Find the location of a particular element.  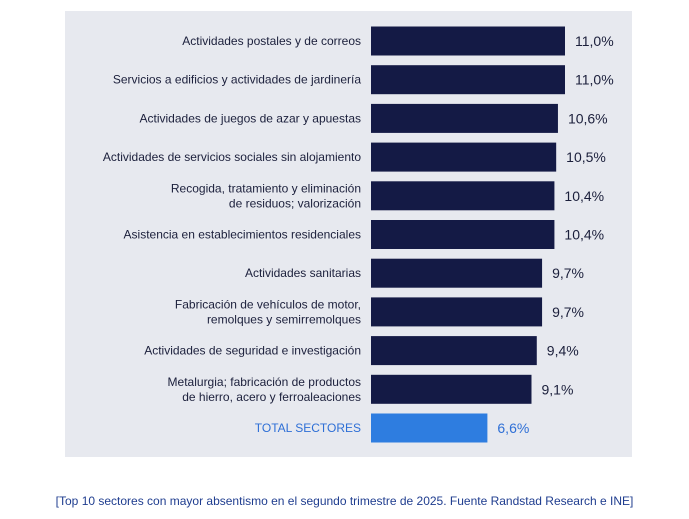

category-label-2: Actividades de juegos de azar y apuestas is located at coordinates (250, 118).